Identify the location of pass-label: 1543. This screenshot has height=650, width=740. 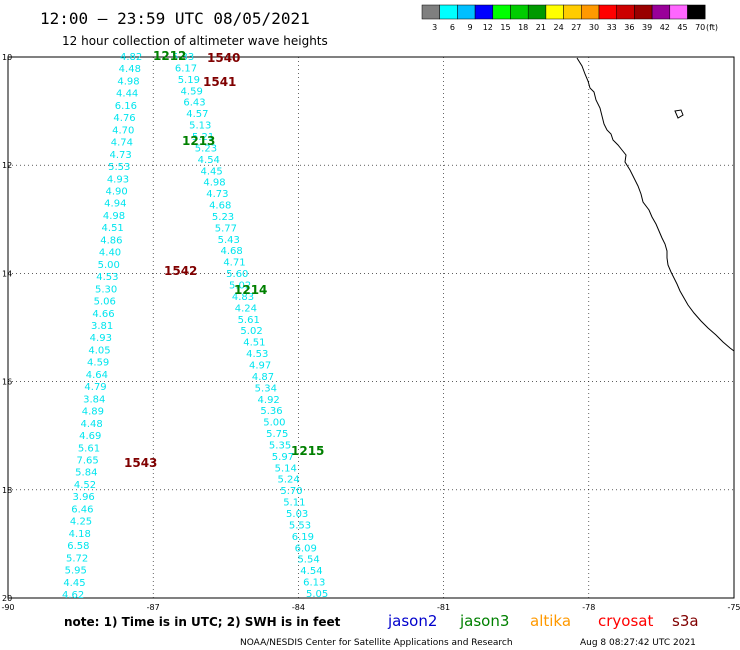
(140, 463).